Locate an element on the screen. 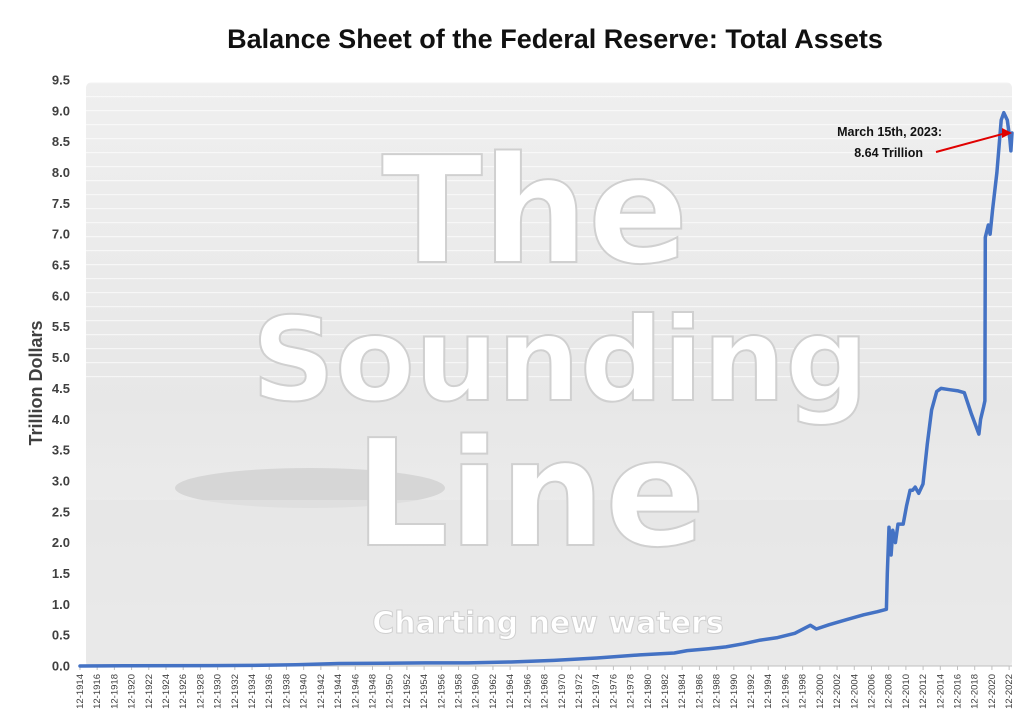  x-tick-label: 12-1942 is located at coordinates (321, 691).